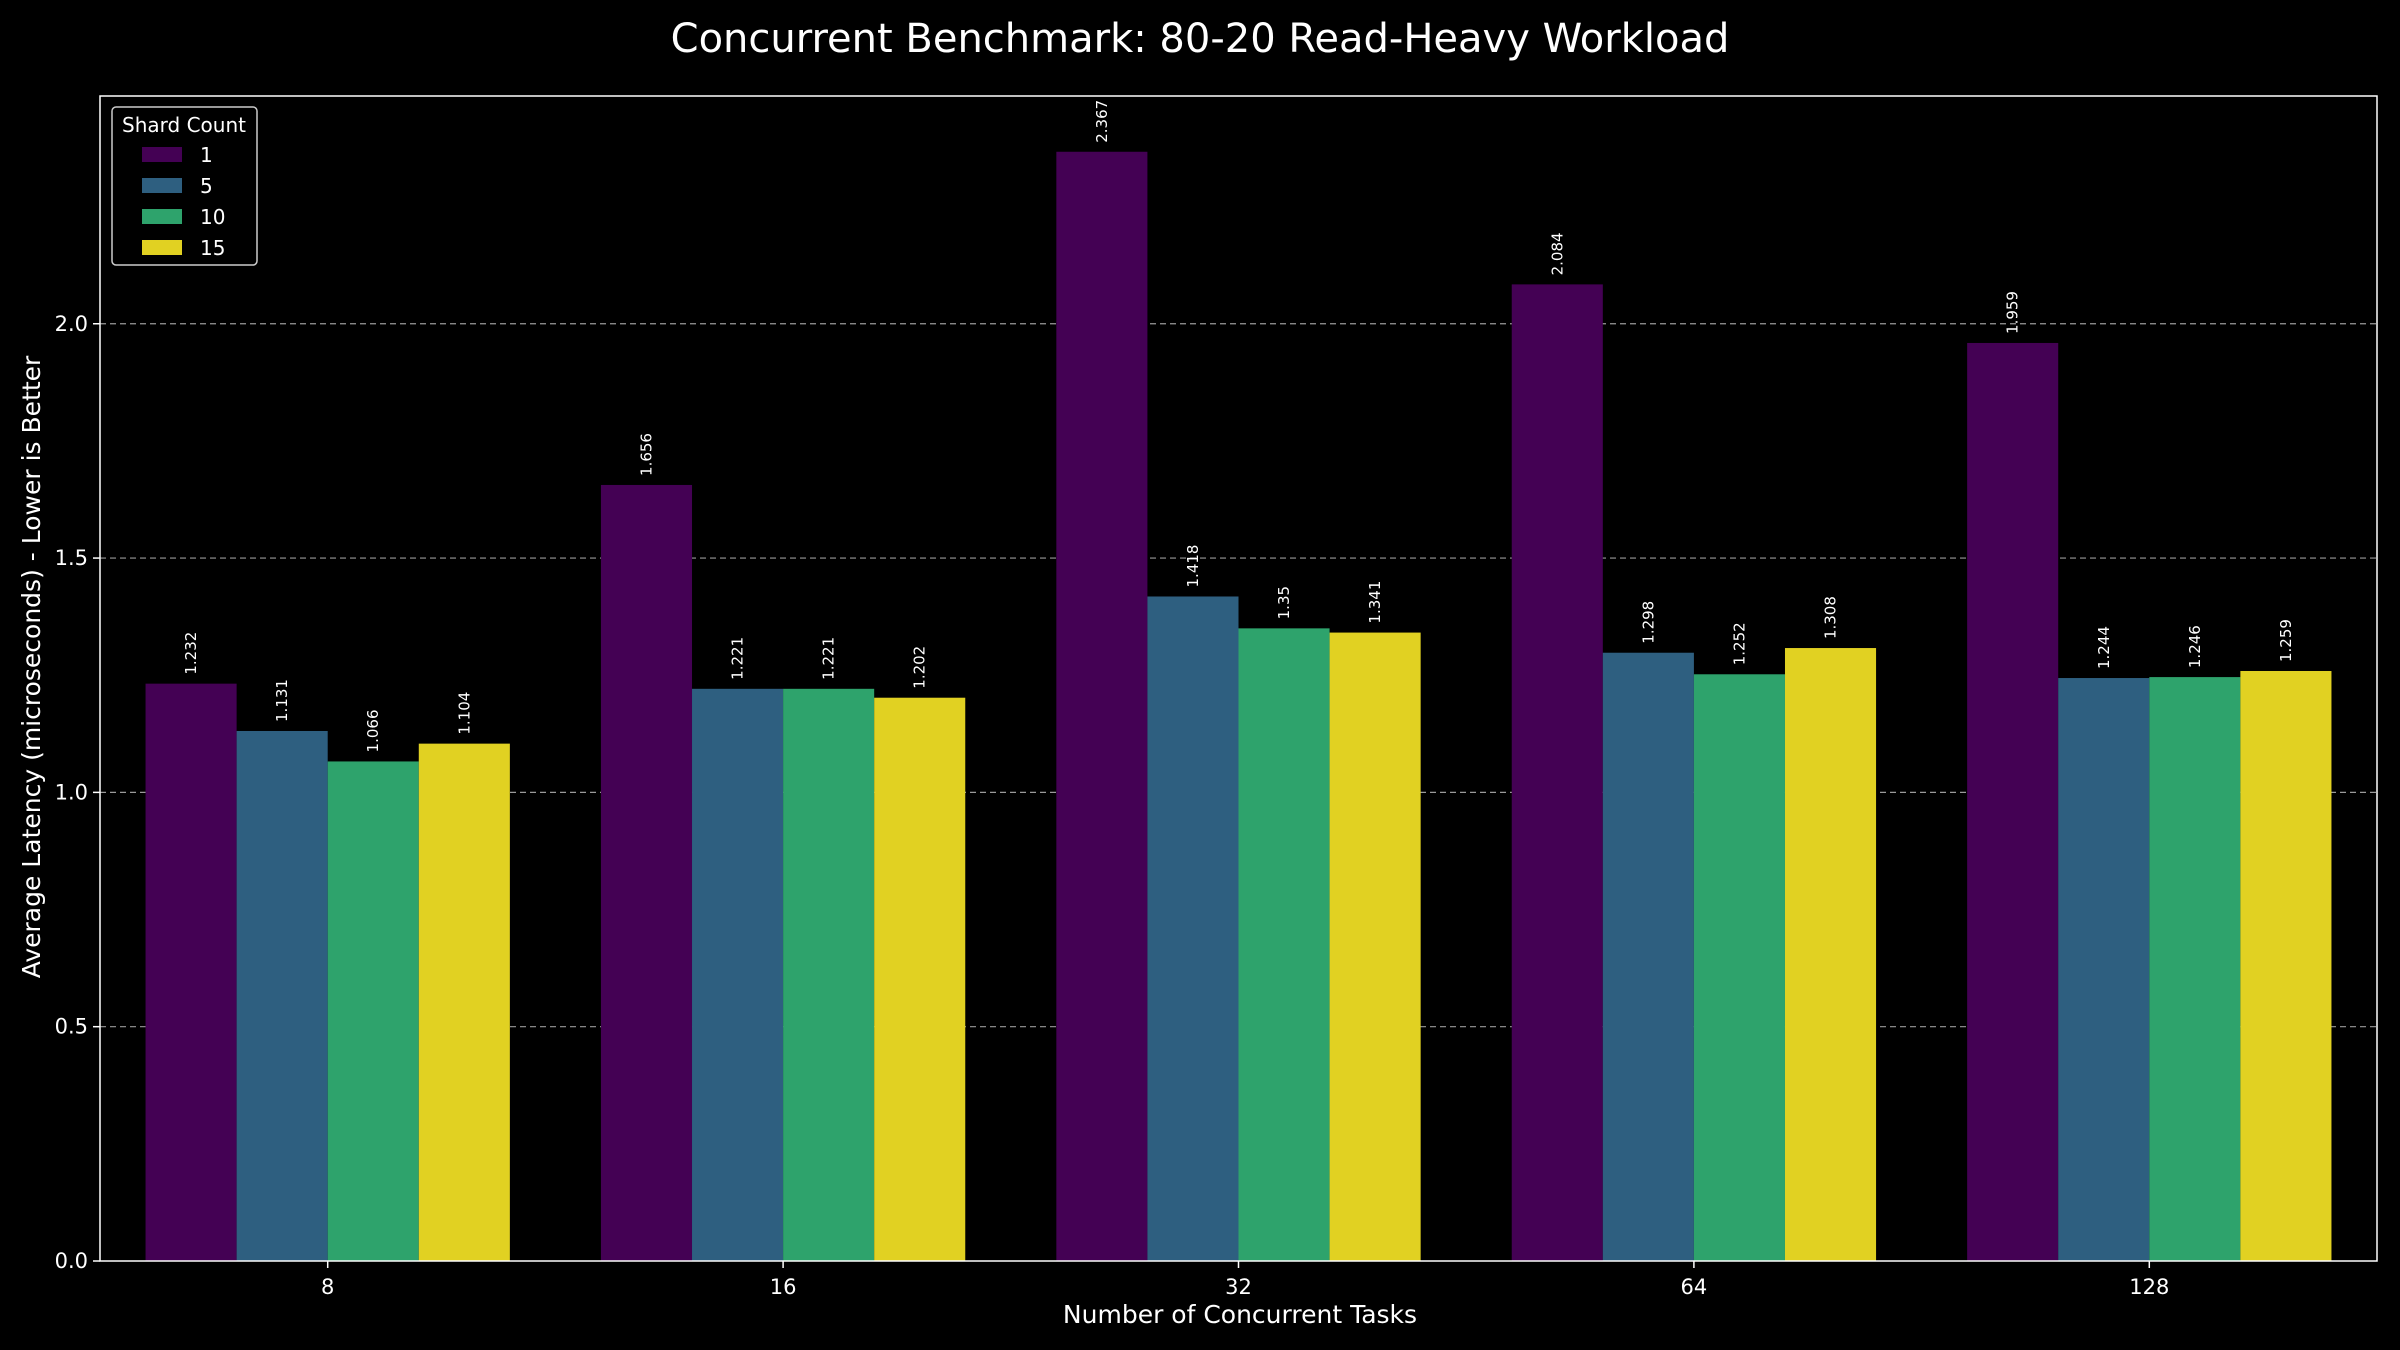 The image size is (2400, 1350). Describe the element at coordinates (71, 1261) in the screenshot. I see `y-tick-label: 0.0` at that location.